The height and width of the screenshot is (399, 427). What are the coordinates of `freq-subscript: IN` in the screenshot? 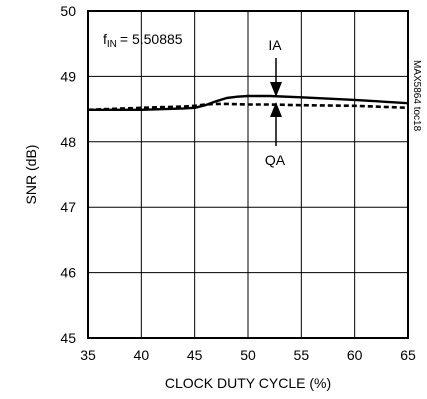 It's located at (112, 44).